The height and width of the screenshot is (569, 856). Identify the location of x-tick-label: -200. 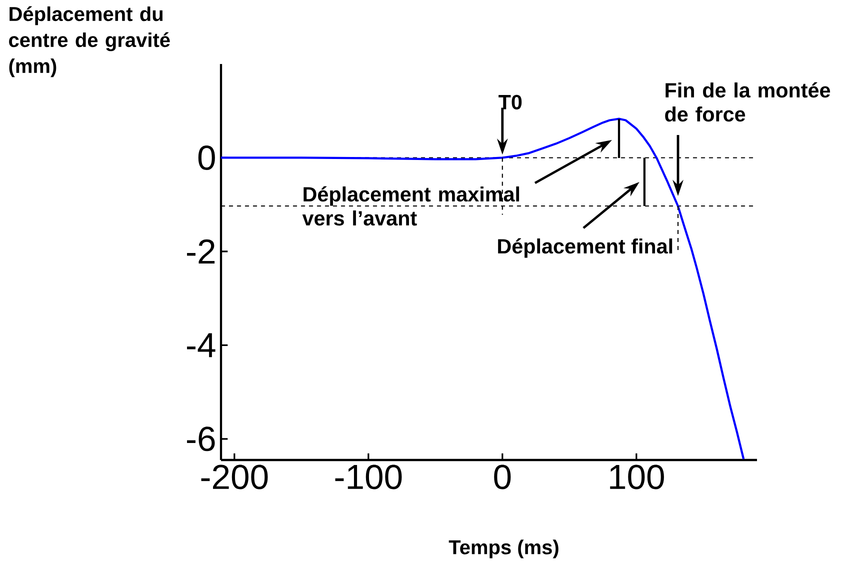
(234, 477).